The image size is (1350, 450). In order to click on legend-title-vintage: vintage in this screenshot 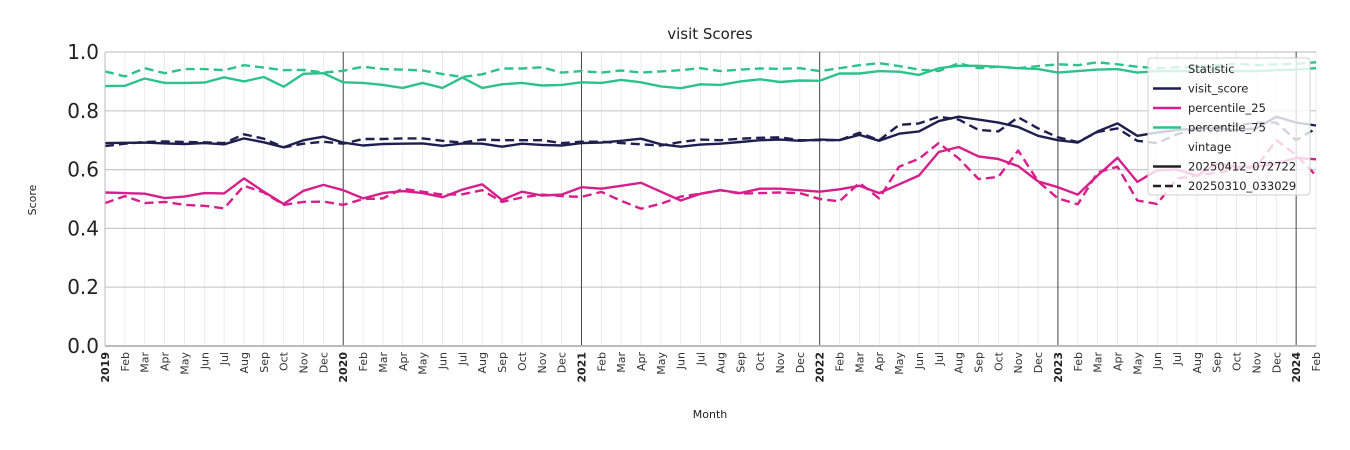, I will do `click(1209, 147)`.